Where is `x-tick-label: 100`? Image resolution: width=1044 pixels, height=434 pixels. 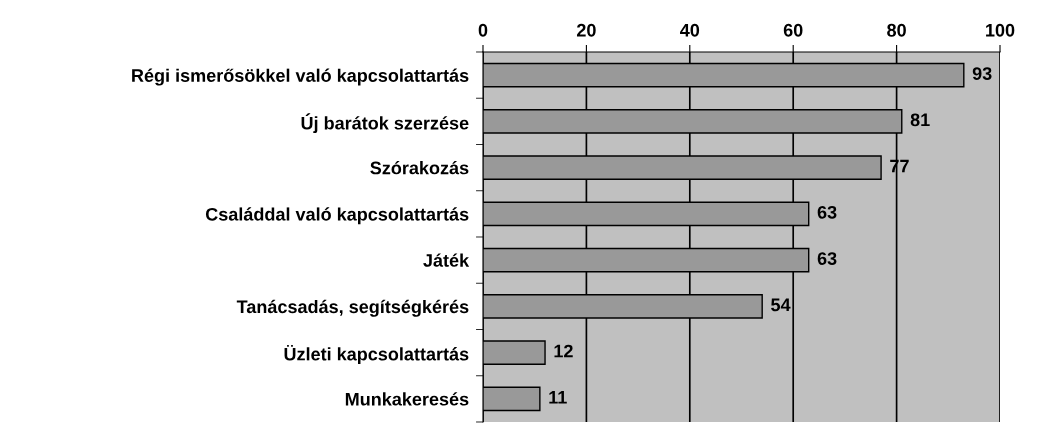
x-tick-label: 100 is located at coordinates (1000, 30).